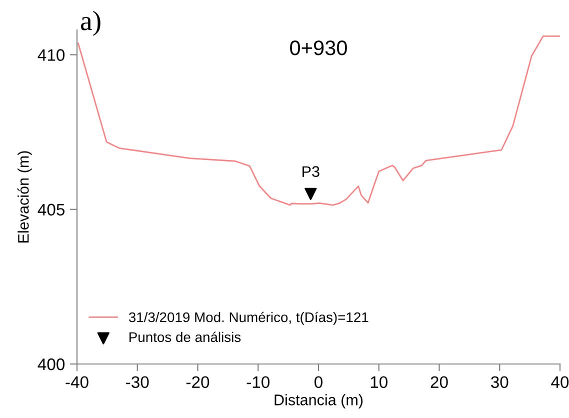  Describe the element at coordinates (439, 382) in the screenshot. I see `x-tick-label: 20` at that location.